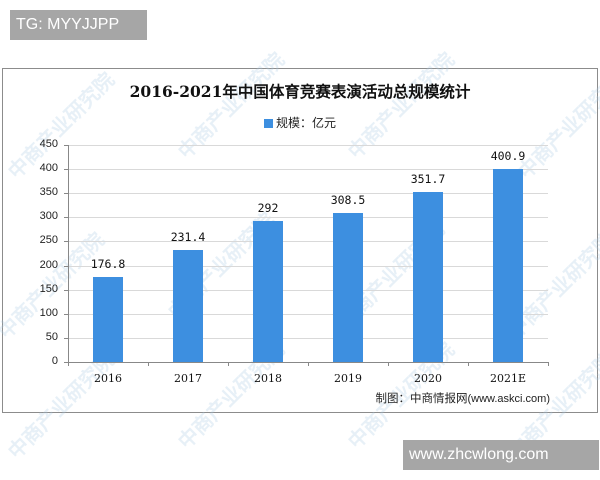 The image size is (600, 480). What do you see at coordinates (428, 179) in the screenshot?
I see `bar-value-label: 351.7` at bounding box center [428, 179].